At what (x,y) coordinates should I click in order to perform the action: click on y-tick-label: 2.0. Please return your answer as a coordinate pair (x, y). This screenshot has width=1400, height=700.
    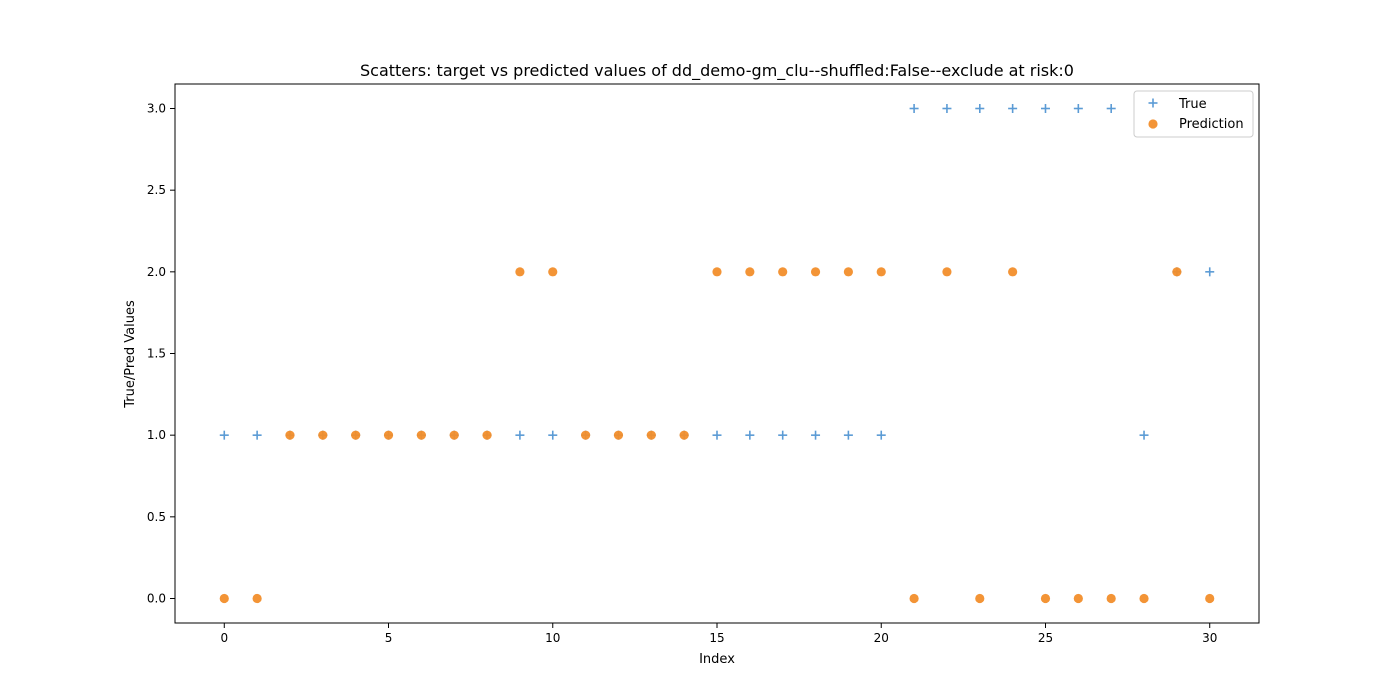
    Looking at the image, I should click on (156, 272).